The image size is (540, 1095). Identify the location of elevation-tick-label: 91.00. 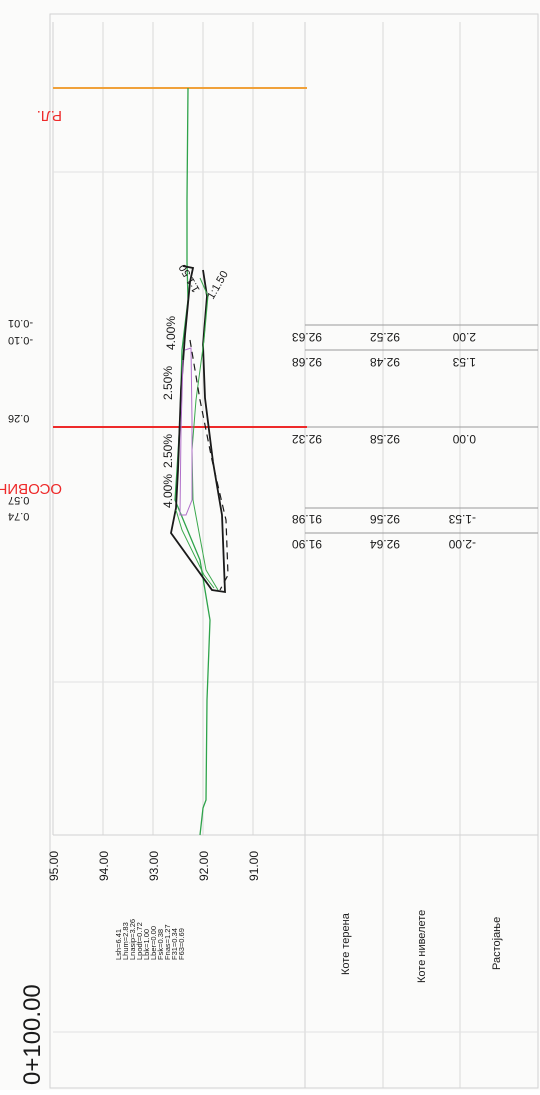
(254, 866).